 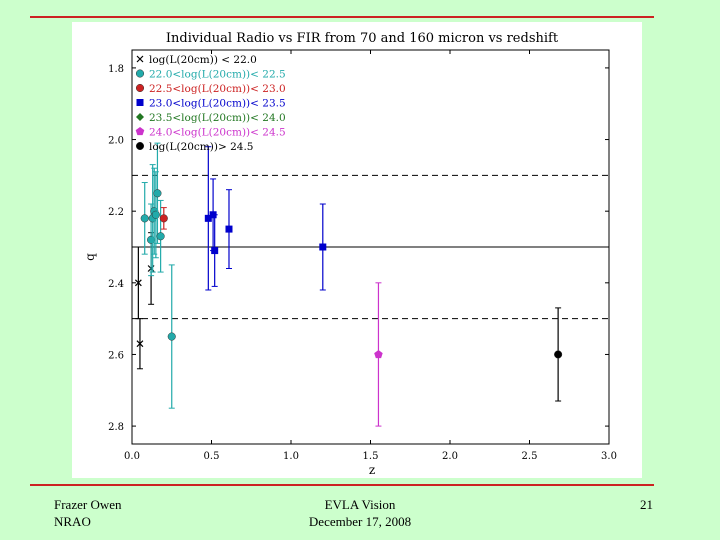 I want to click on y-tick-label: 2.0, so click(x=116, y=141).